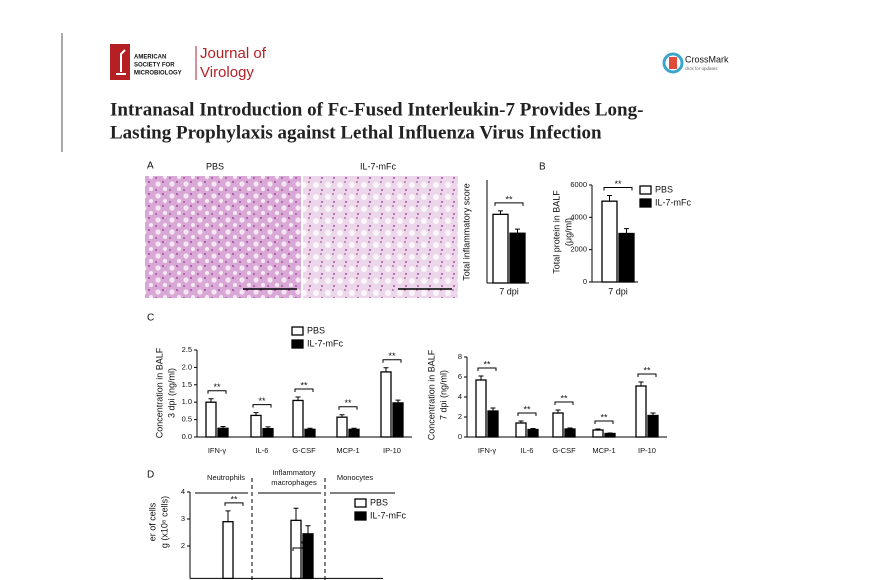 The image size is (880, 580). Describe the element at coordinates (355, 477) in the screenshot. I see `group-label: Monocytes` at that location.